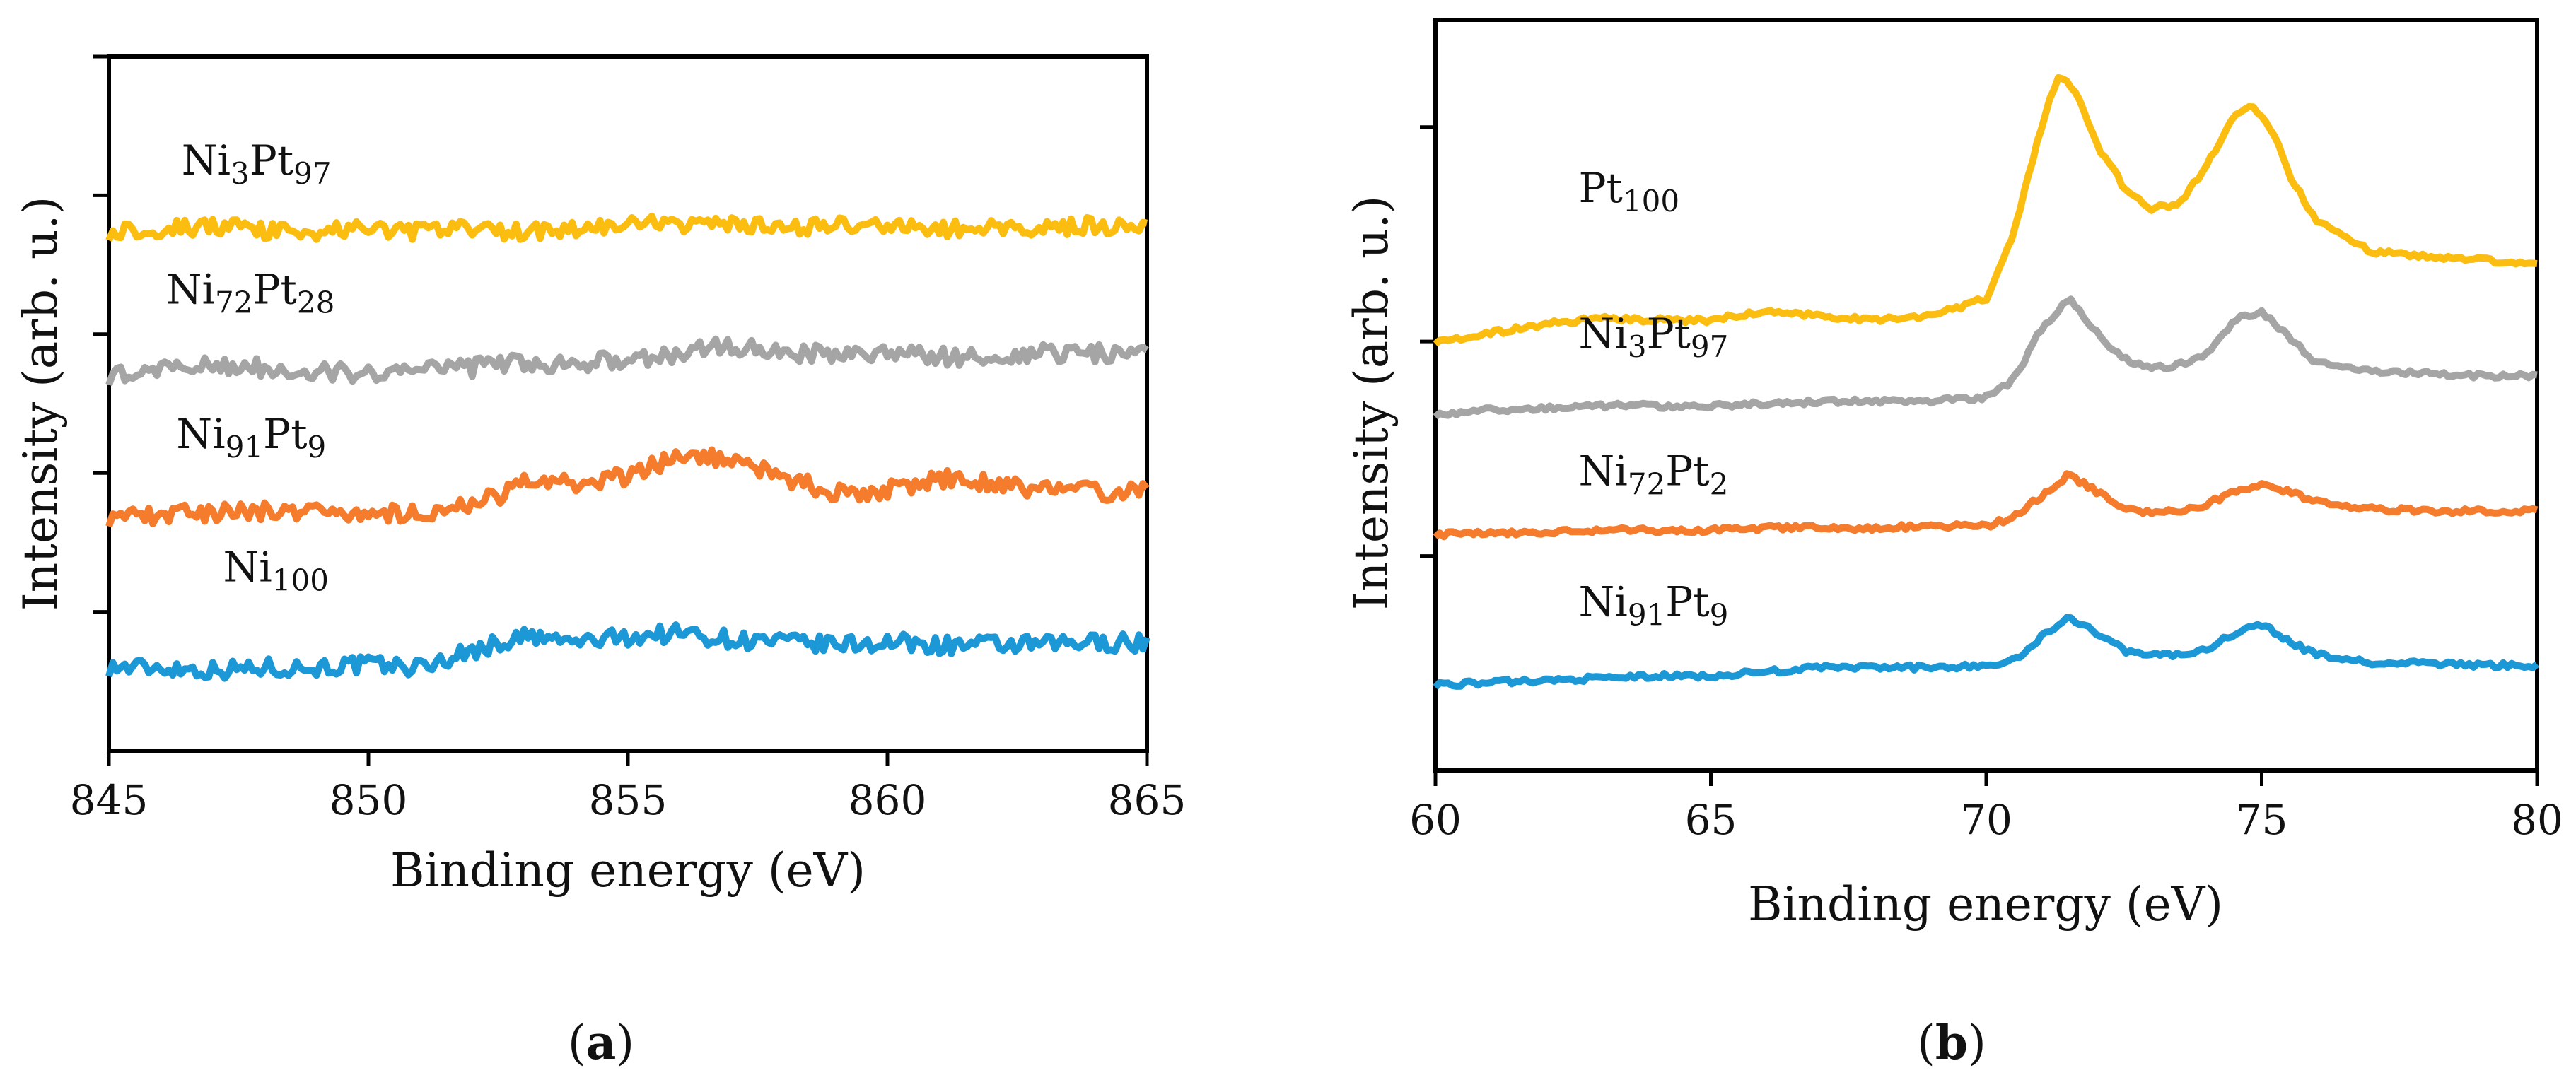  I want to click on panel-a-x-axis-title: Binding energy (eV), so click(628, 870).